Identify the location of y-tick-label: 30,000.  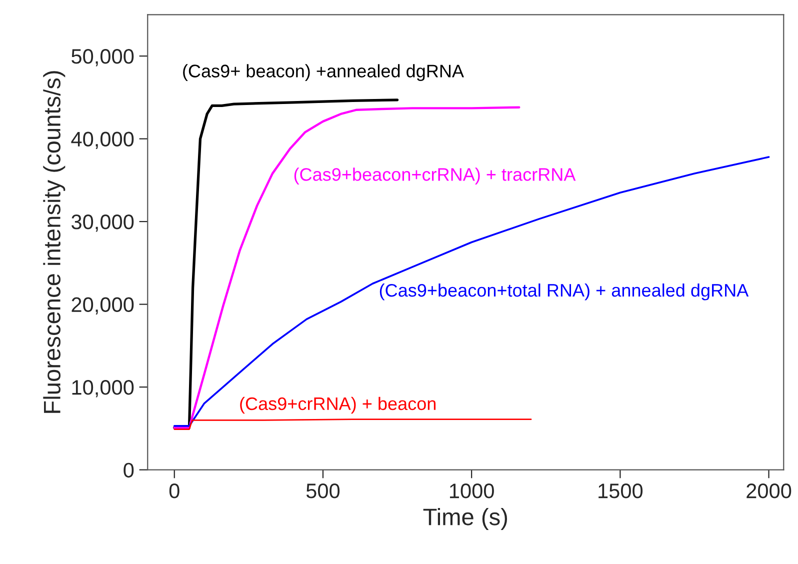
(103, 223).